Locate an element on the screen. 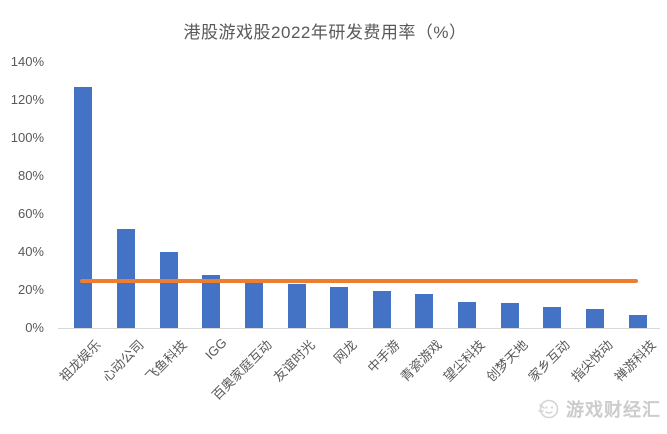 This screenshot has width=667, height=434. x-category-label: 指尖悦动 is located at coordinates (592, 361).